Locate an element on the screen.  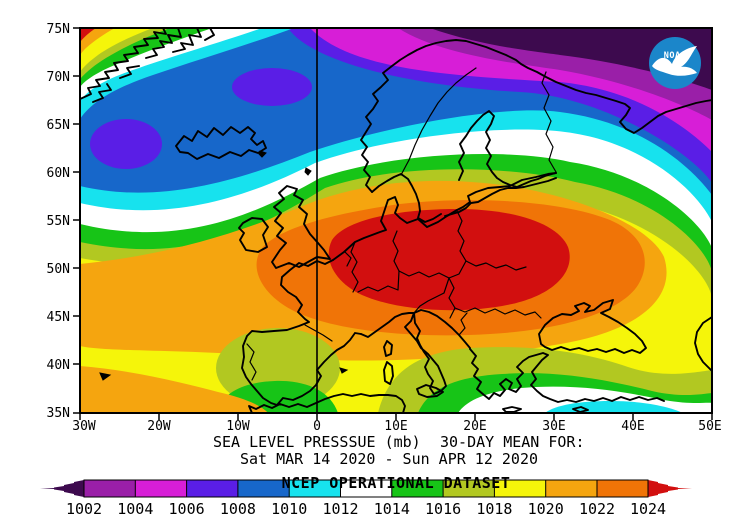
border-pyrenees is located at coordinates (318, 333).